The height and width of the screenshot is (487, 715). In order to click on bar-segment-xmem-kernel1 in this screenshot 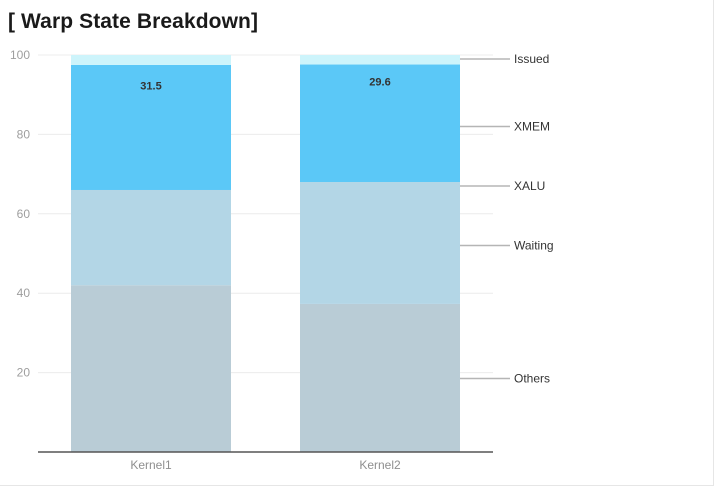, I will do `click(151, 127)`.